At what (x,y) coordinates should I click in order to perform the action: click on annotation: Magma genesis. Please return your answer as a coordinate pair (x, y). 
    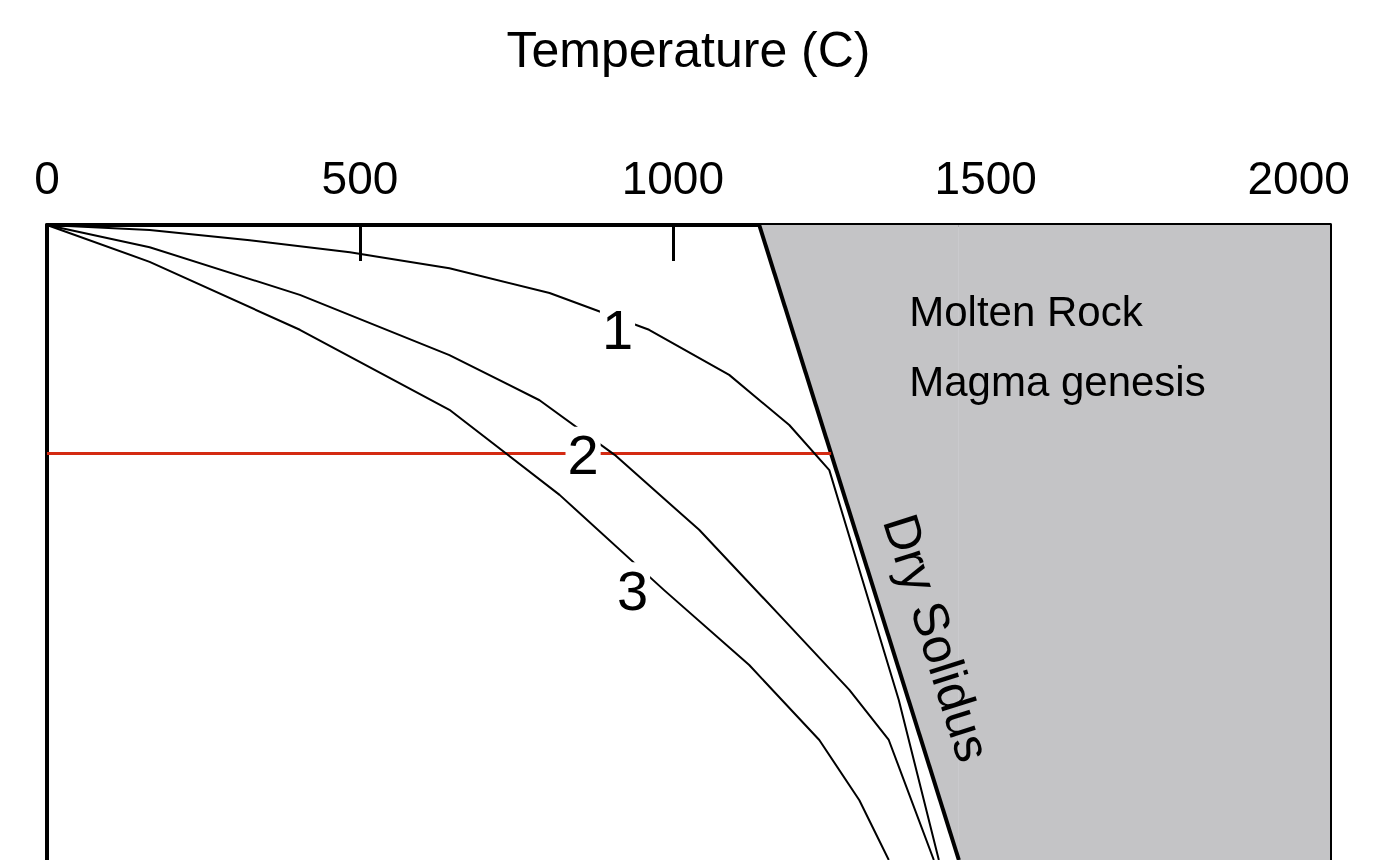
    Looking at the image, I should click on (1057, 381).